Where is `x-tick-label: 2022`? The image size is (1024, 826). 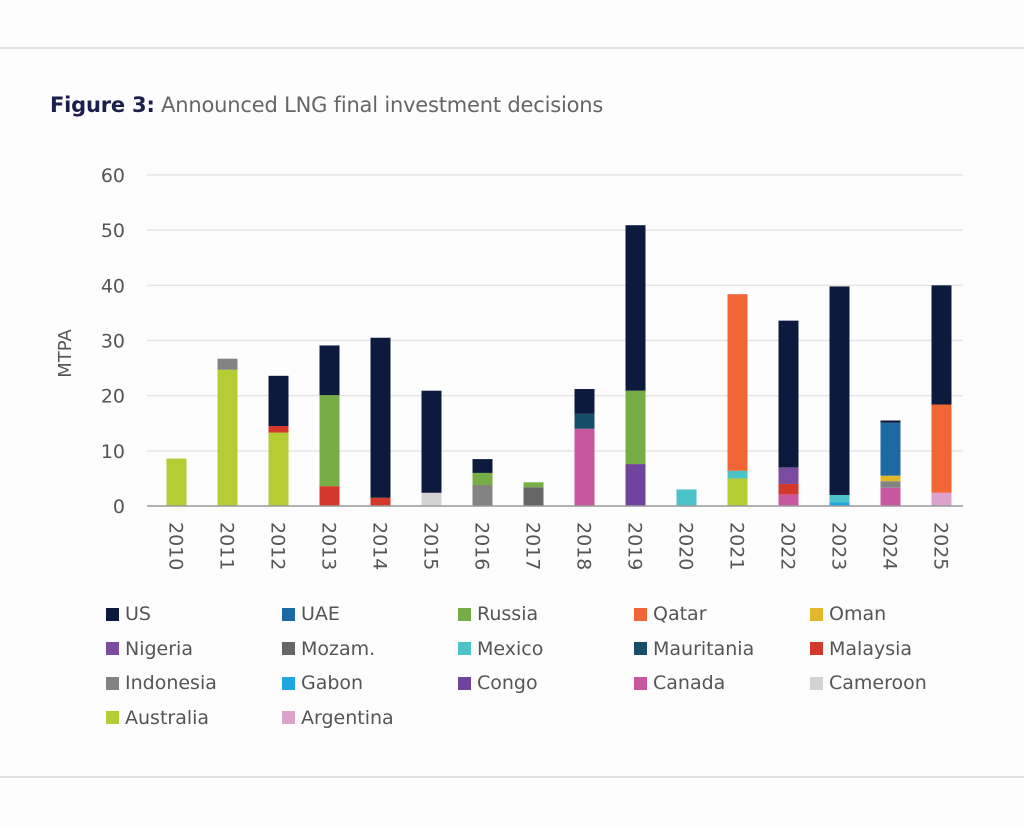 x-tick-label: 2022 is located at coordinates (788, 546).